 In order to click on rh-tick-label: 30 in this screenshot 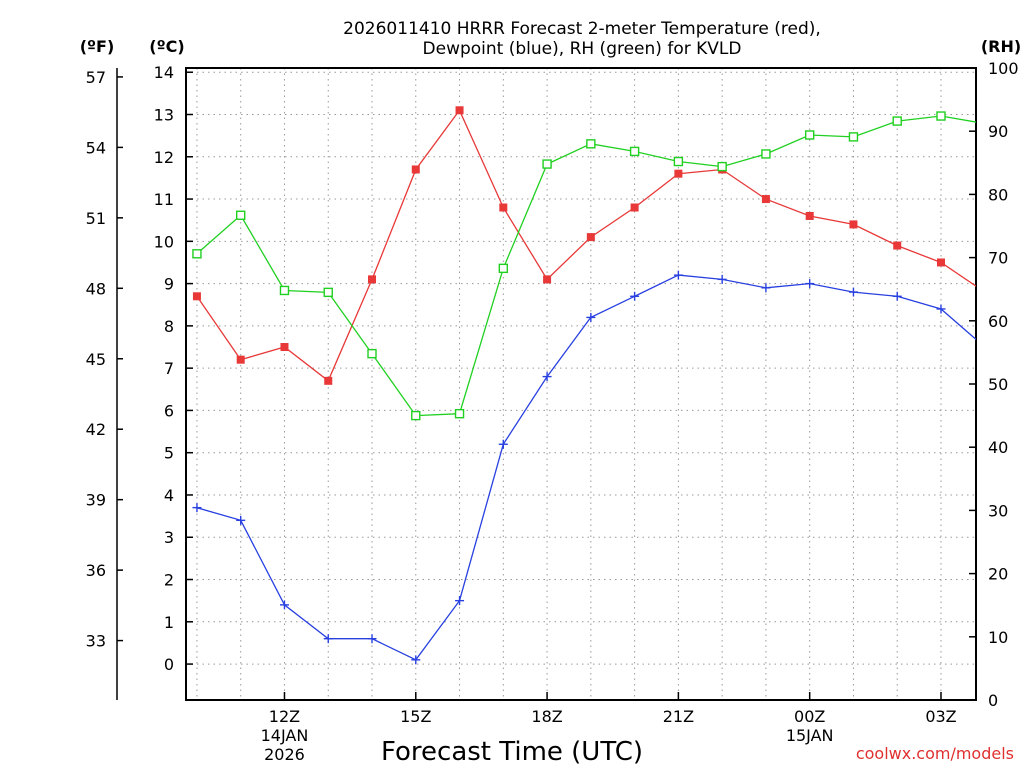, I will do `click(998, 510)`.